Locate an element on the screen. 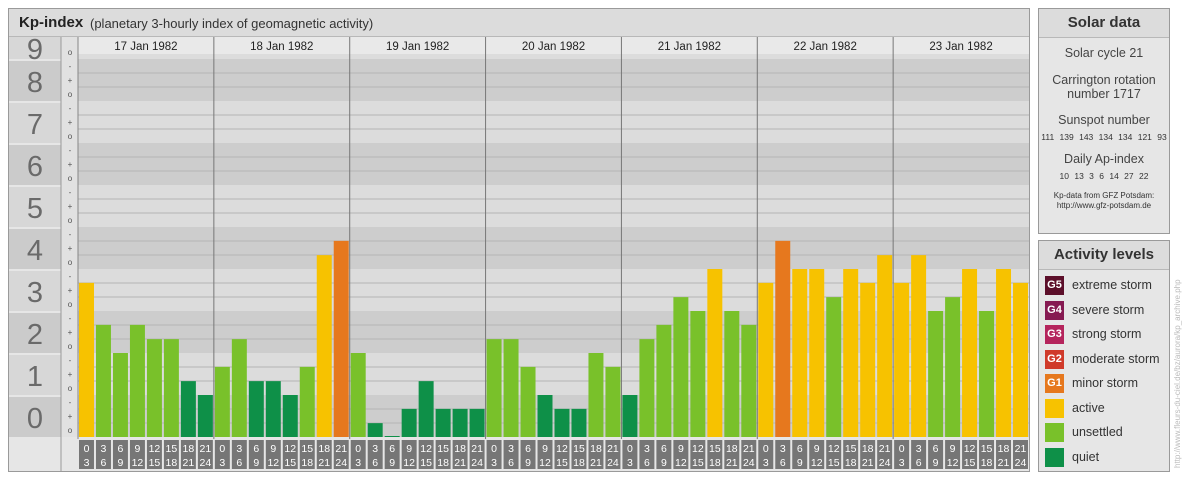 The image size is (1184, 480). date-header is located at coordinates (553, 45).